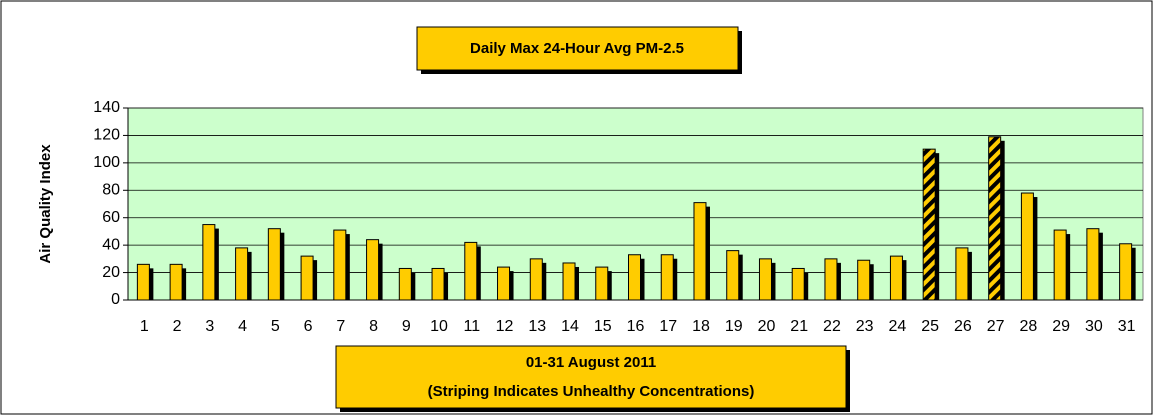 This screenshot has height=420, width=1153. I want to click on y-tick-label: 40, so click(111, 244).